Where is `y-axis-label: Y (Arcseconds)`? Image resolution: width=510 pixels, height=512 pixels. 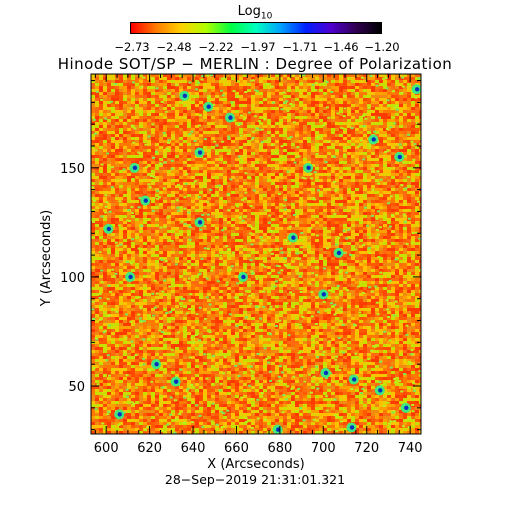
y-axis-label: Y (Arcseconds) is located at coordinates (46, 258).